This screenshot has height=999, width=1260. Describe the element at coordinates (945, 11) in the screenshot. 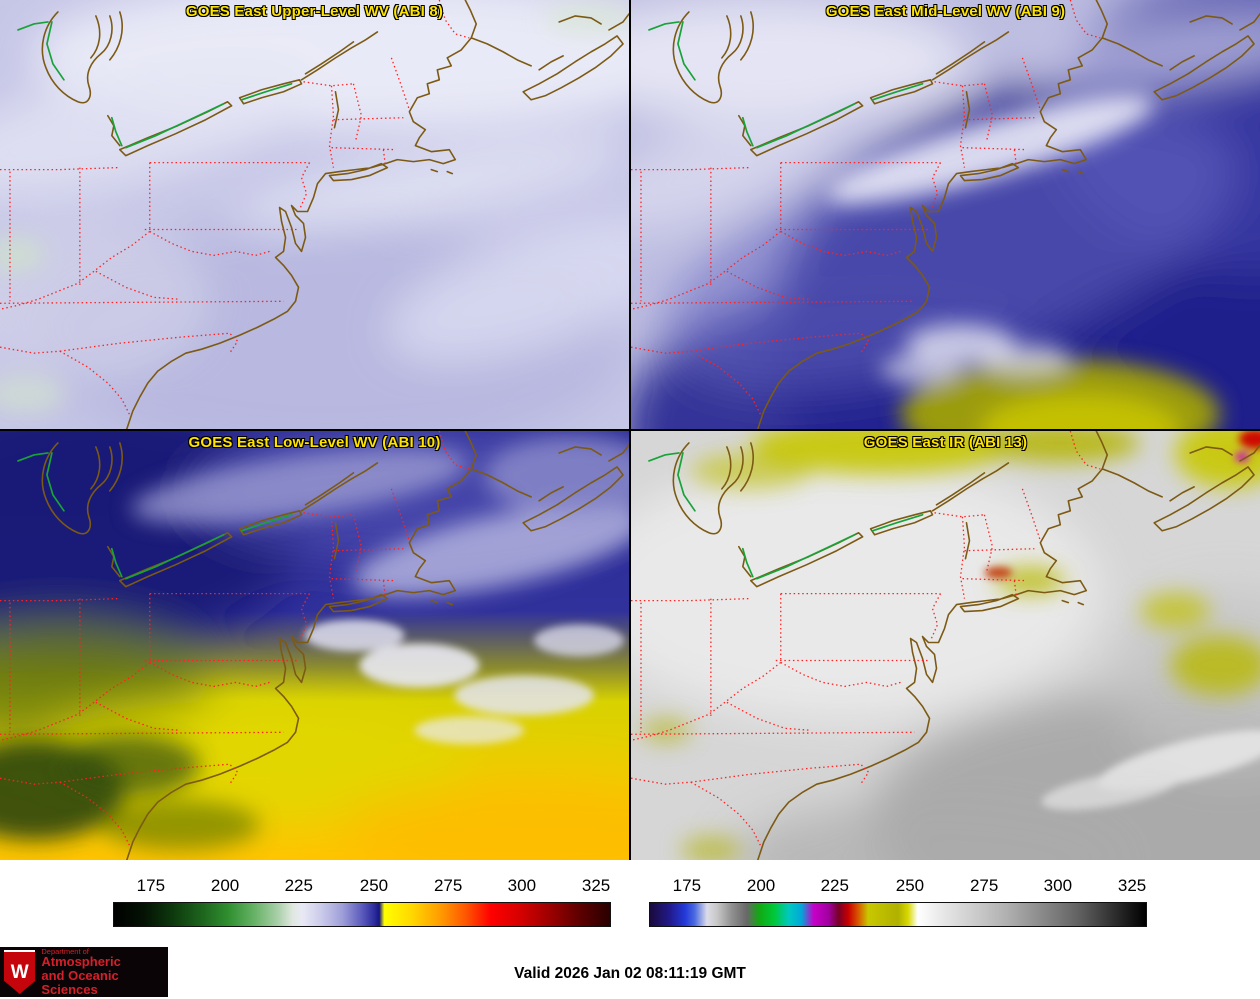

I see `panel-title-abi9: GOES East Mid-Level WV (ABI 9)` at that location.